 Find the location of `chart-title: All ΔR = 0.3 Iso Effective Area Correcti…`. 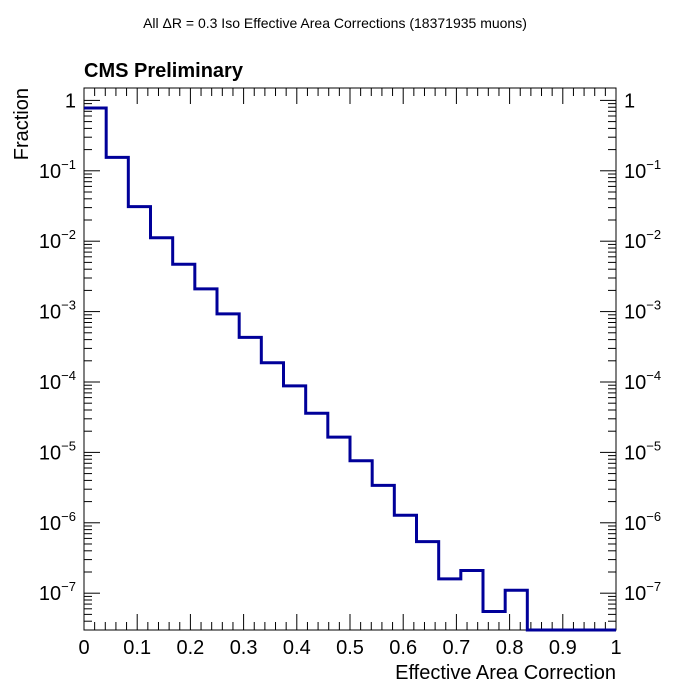

chart-title: All ΔR = 0.3 Iso Effective Area Correcti… is located at coordinates (335, 23).